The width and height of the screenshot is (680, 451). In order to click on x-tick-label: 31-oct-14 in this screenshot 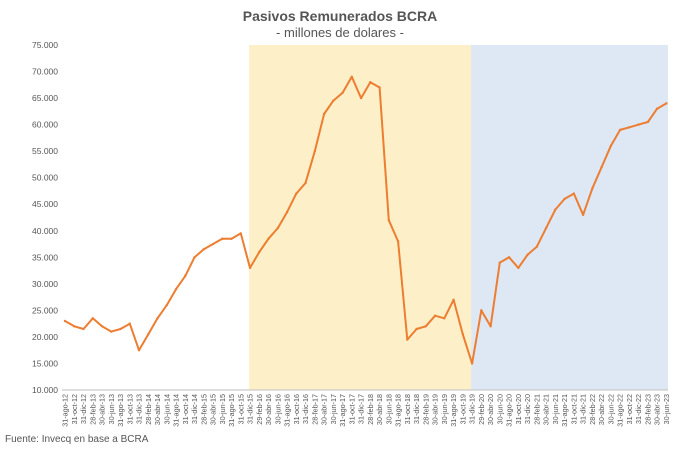, I will do `click(185, 409)`.